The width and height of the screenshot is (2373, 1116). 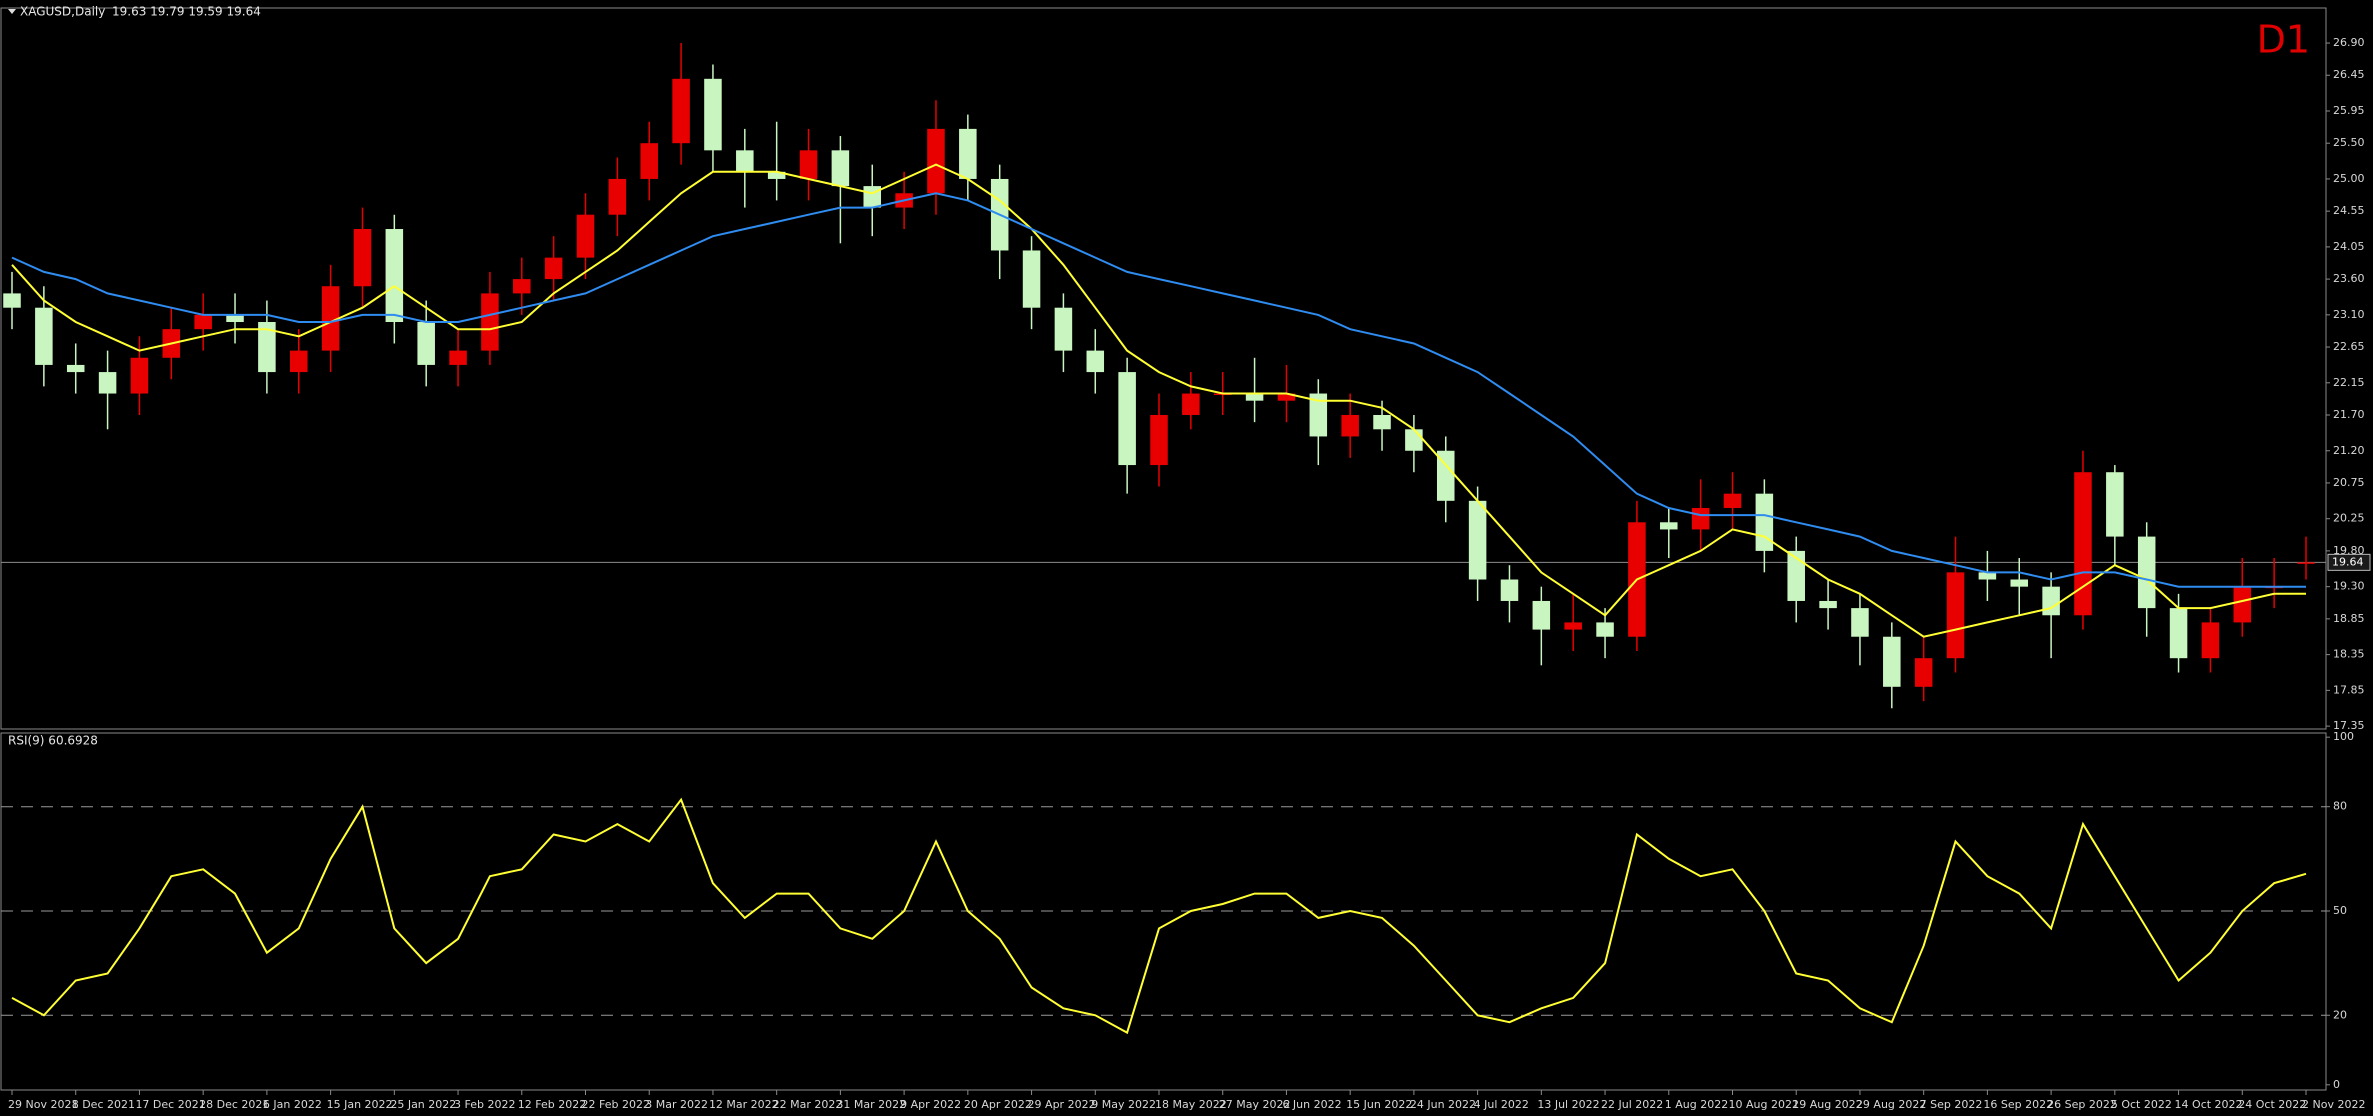 I want to click on ohlc-label: 19.63 19.79 19.59 19.64, so click(x=186, y=12).